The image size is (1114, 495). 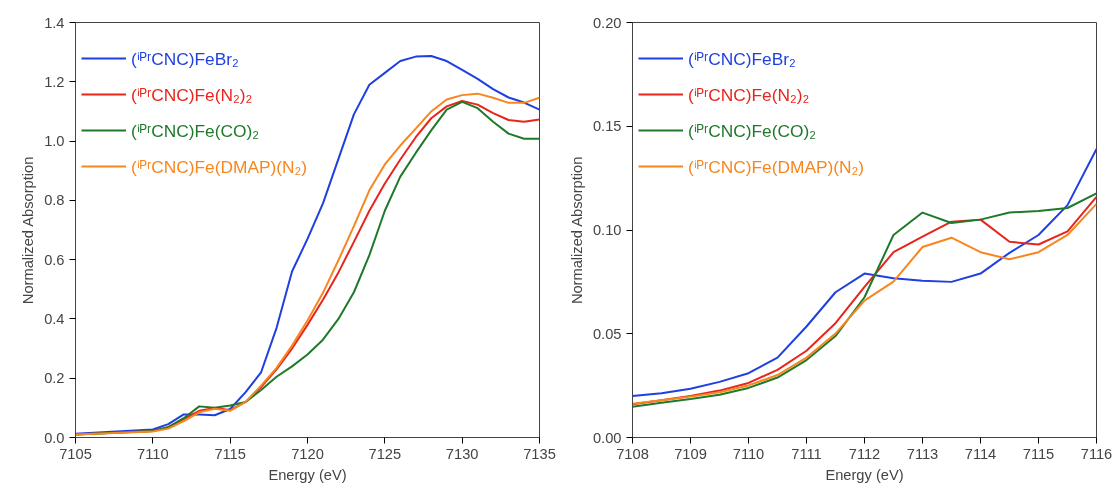 I want to click on x-tick-label: 7125, so click(x=385, y=453).